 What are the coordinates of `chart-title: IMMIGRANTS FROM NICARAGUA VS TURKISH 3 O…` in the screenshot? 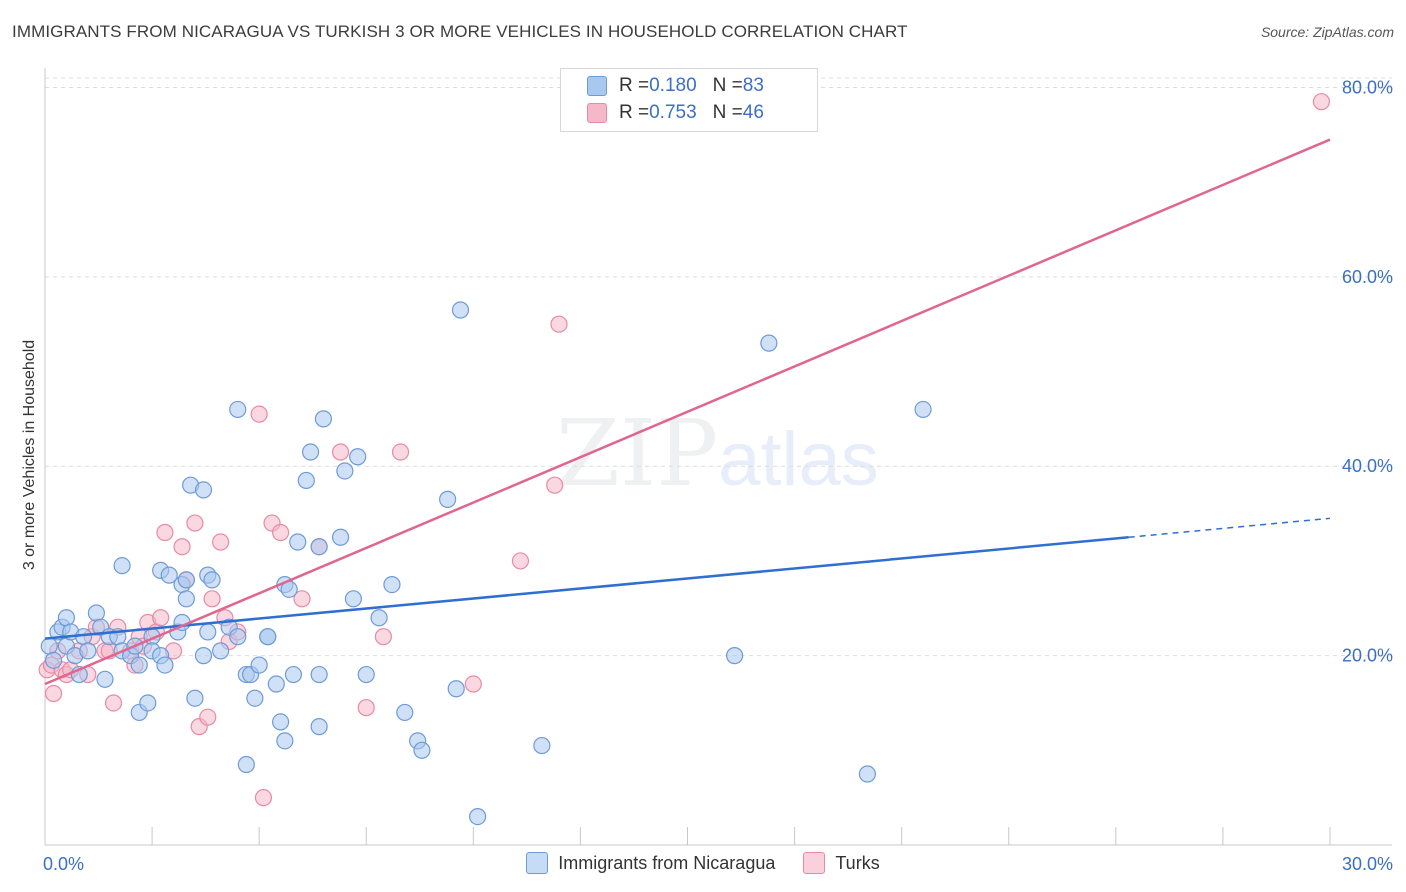 It's located at (460, 31).